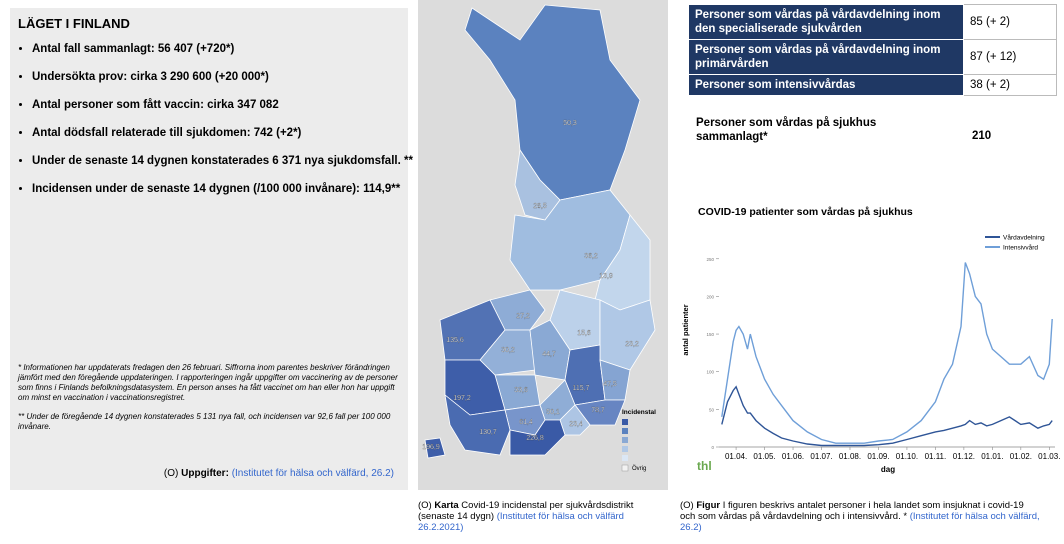 The height and width of the screenshot is (544, 1064). What do you see at coordinates (224, 49) in the screenshot?
I see `fact: Antal fall sammanlagt: 56 407 (+720*)` at bounding box center [224, 49].